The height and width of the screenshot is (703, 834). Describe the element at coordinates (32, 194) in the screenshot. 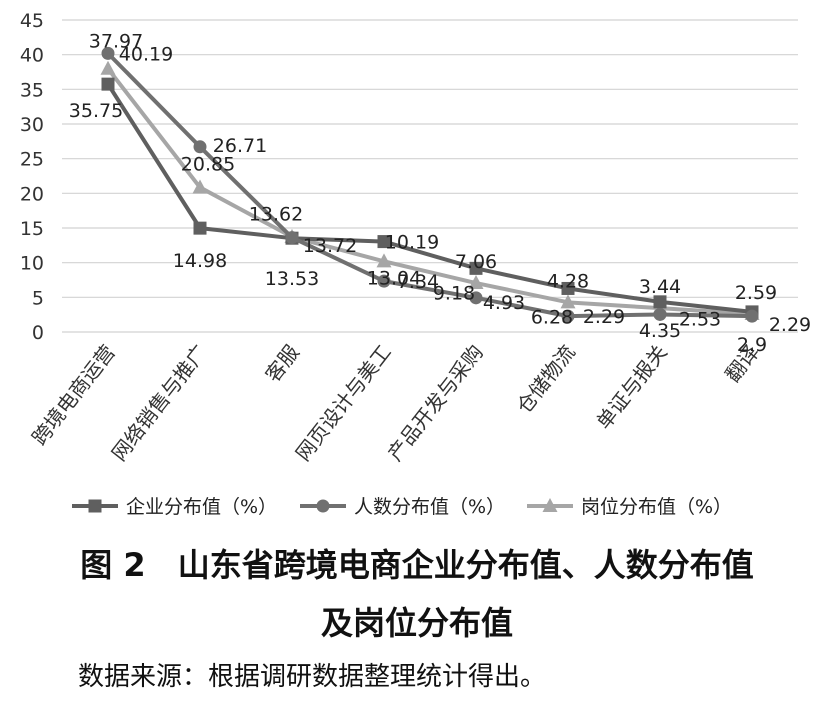

I see `y-tick-label: 20` at that location.